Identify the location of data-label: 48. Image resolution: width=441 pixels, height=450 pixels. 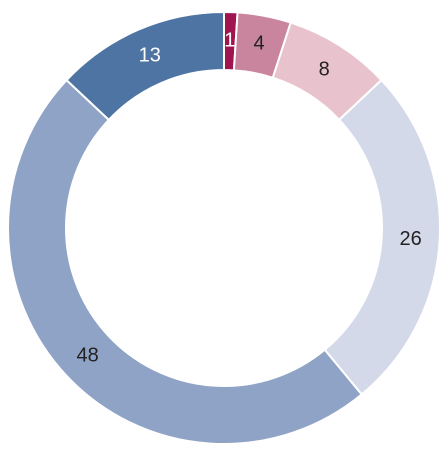
(88, 355).